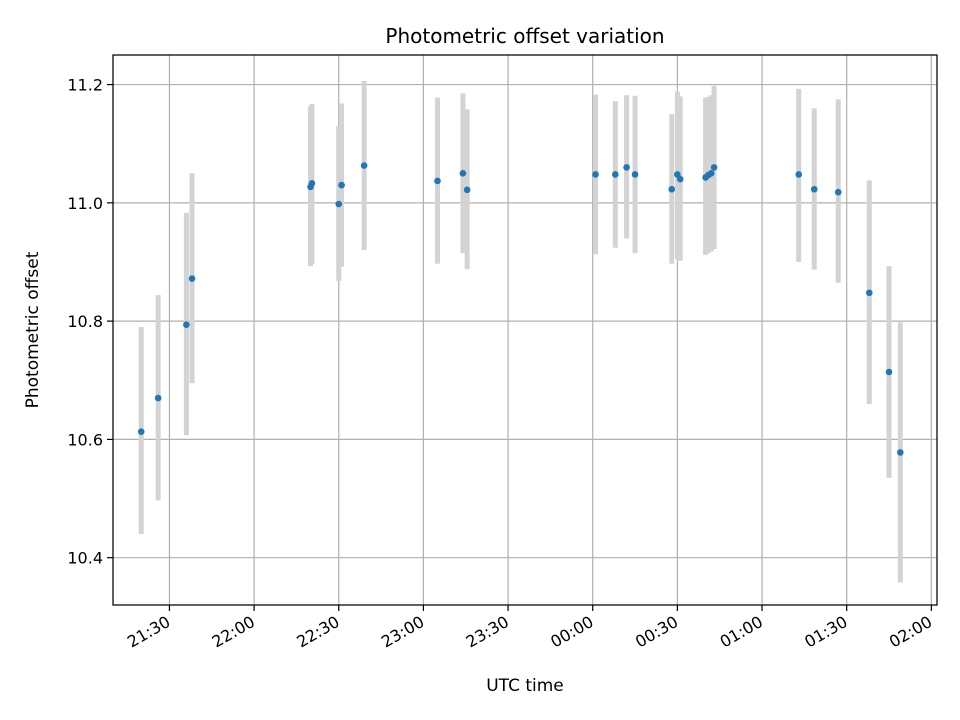 The width and height of the screenshot is (960, 720). I want to click on x-axis-label: UTC time, so click(525, 686).